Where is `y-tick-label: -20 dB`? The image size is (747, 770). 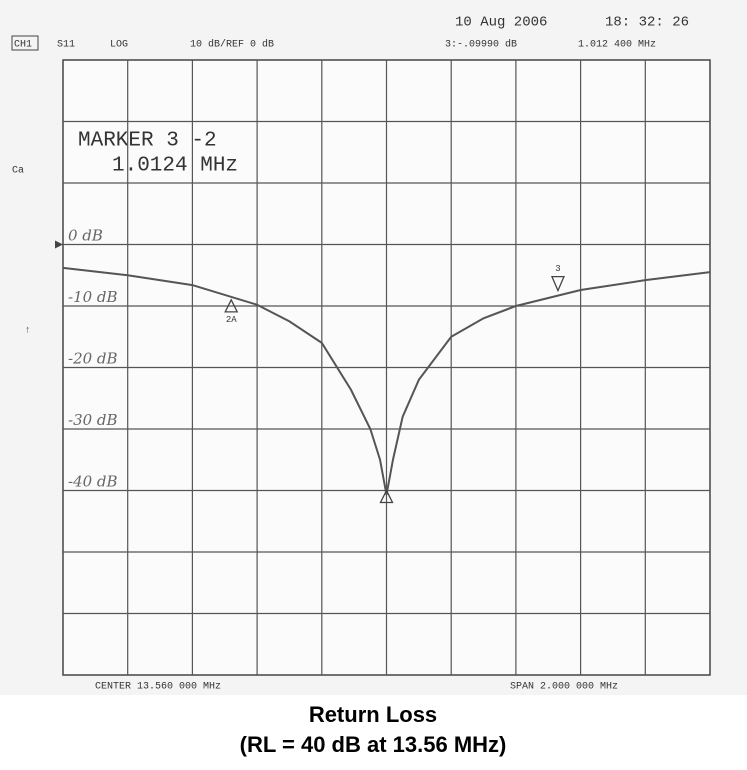 y-tick-label: -20 dB is located at coordinates (93, 359).